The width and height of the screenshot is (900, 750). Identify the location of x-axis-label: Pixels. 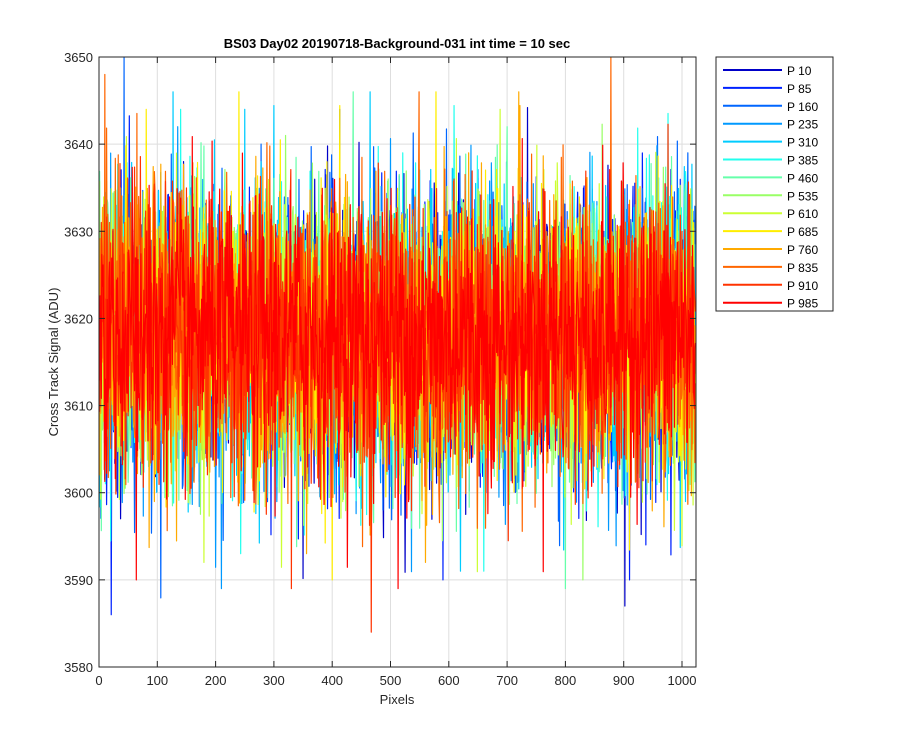
(397, 699).